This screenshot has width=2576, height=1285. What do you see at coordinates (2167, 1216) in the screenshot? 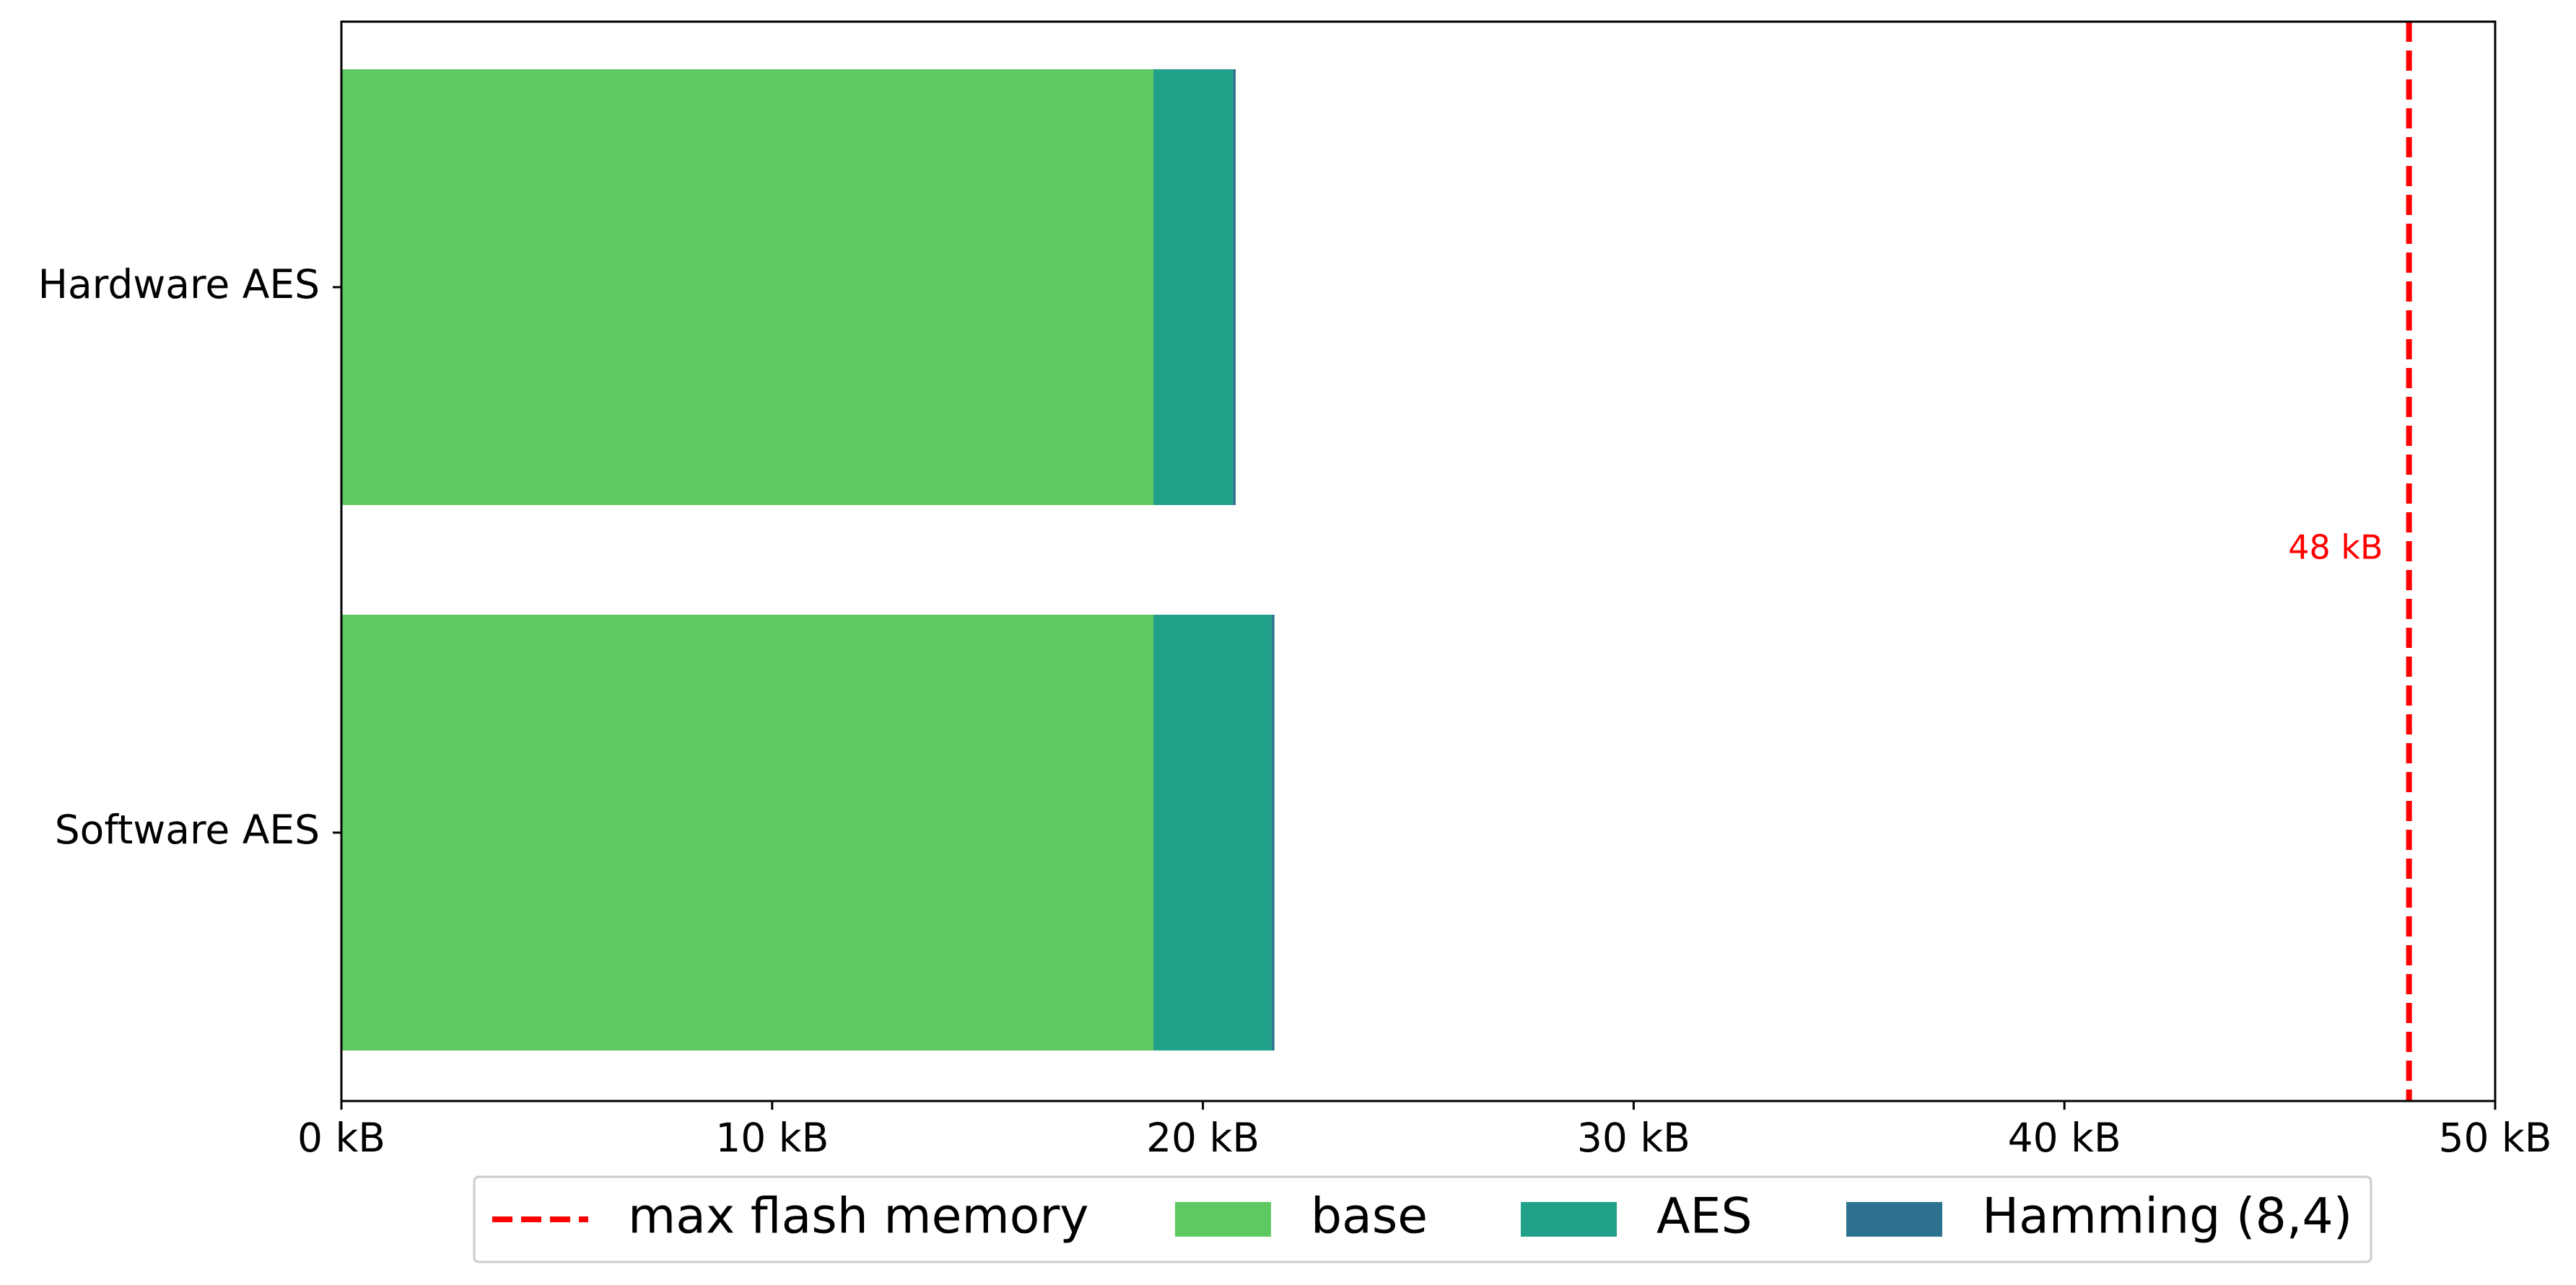
I see `legend-label-hamming-8-4-: Hamming (8,4)` at bounding box center [2167, 1216].